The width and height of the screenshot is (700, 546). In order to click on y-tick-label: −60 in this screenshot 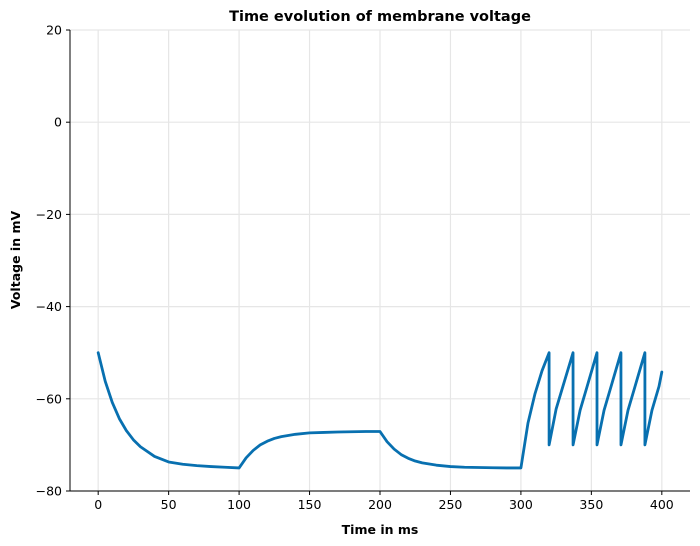, I will do `click(49, 398)`.